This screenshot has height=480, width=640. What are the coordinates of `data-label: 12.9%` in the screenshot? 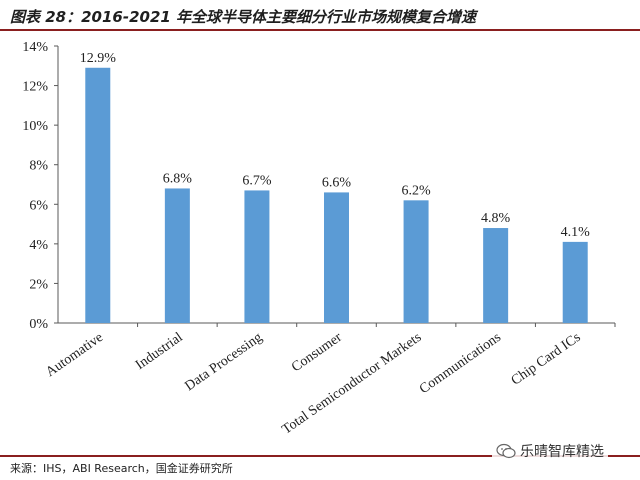 It's located at (98, 58).